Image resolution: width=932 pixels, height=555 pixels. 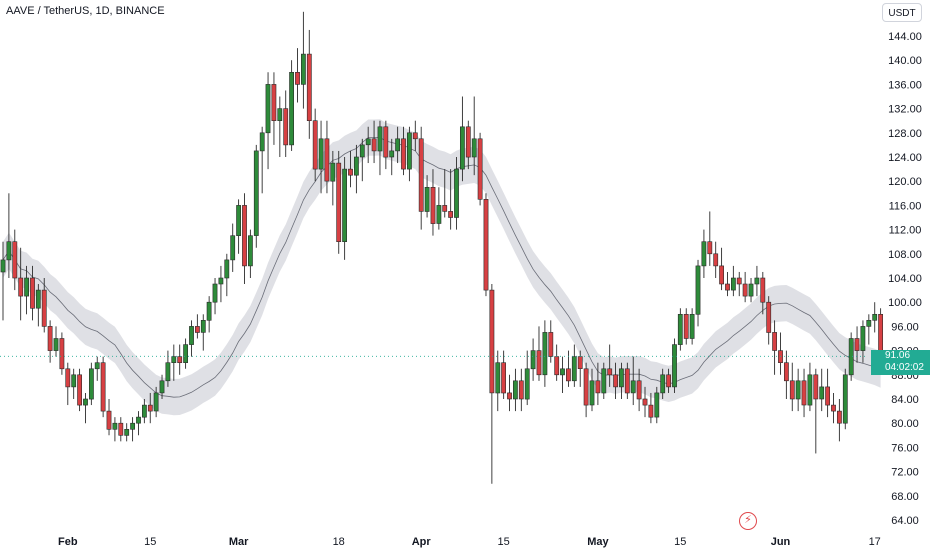 What do you see at coordinates (781, 542) in the screenshot?
I see `x-tick-label: Jun` at bounding box center [781, 542].